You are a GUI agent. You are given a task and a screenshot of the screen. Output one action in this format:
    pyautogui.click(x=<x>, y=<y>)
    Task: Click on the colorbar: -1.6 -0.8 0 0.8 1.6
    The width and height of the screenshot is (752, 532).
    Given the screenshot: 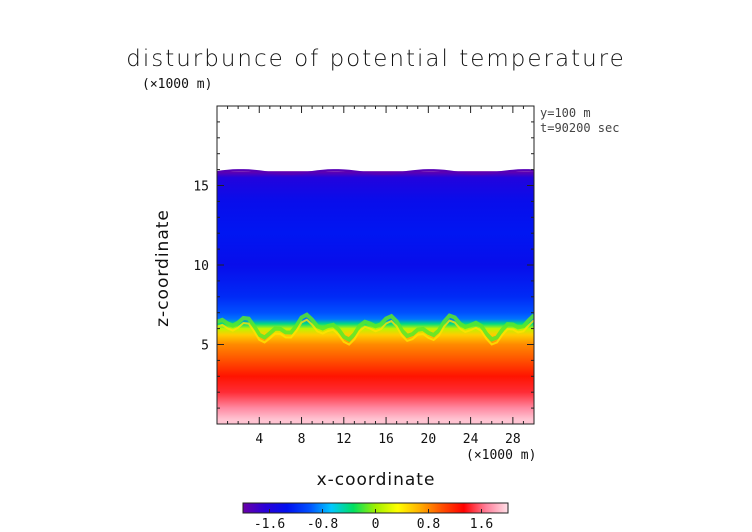 What is the action you would take?
    pyautogui.click(x=375, y=517)
    